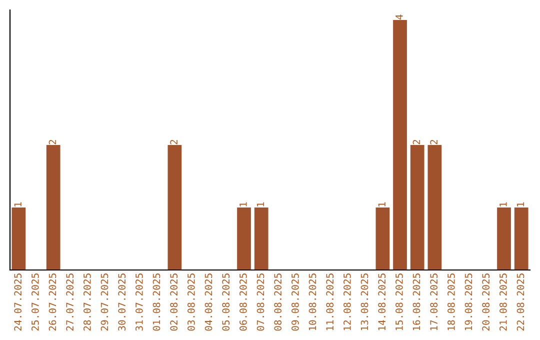 The width and height of the screenshot is (540, 340). Describe the element at coordinates (70, 302) in the screenshot. I see `x-tick-label: 27.07.2025` at that location.